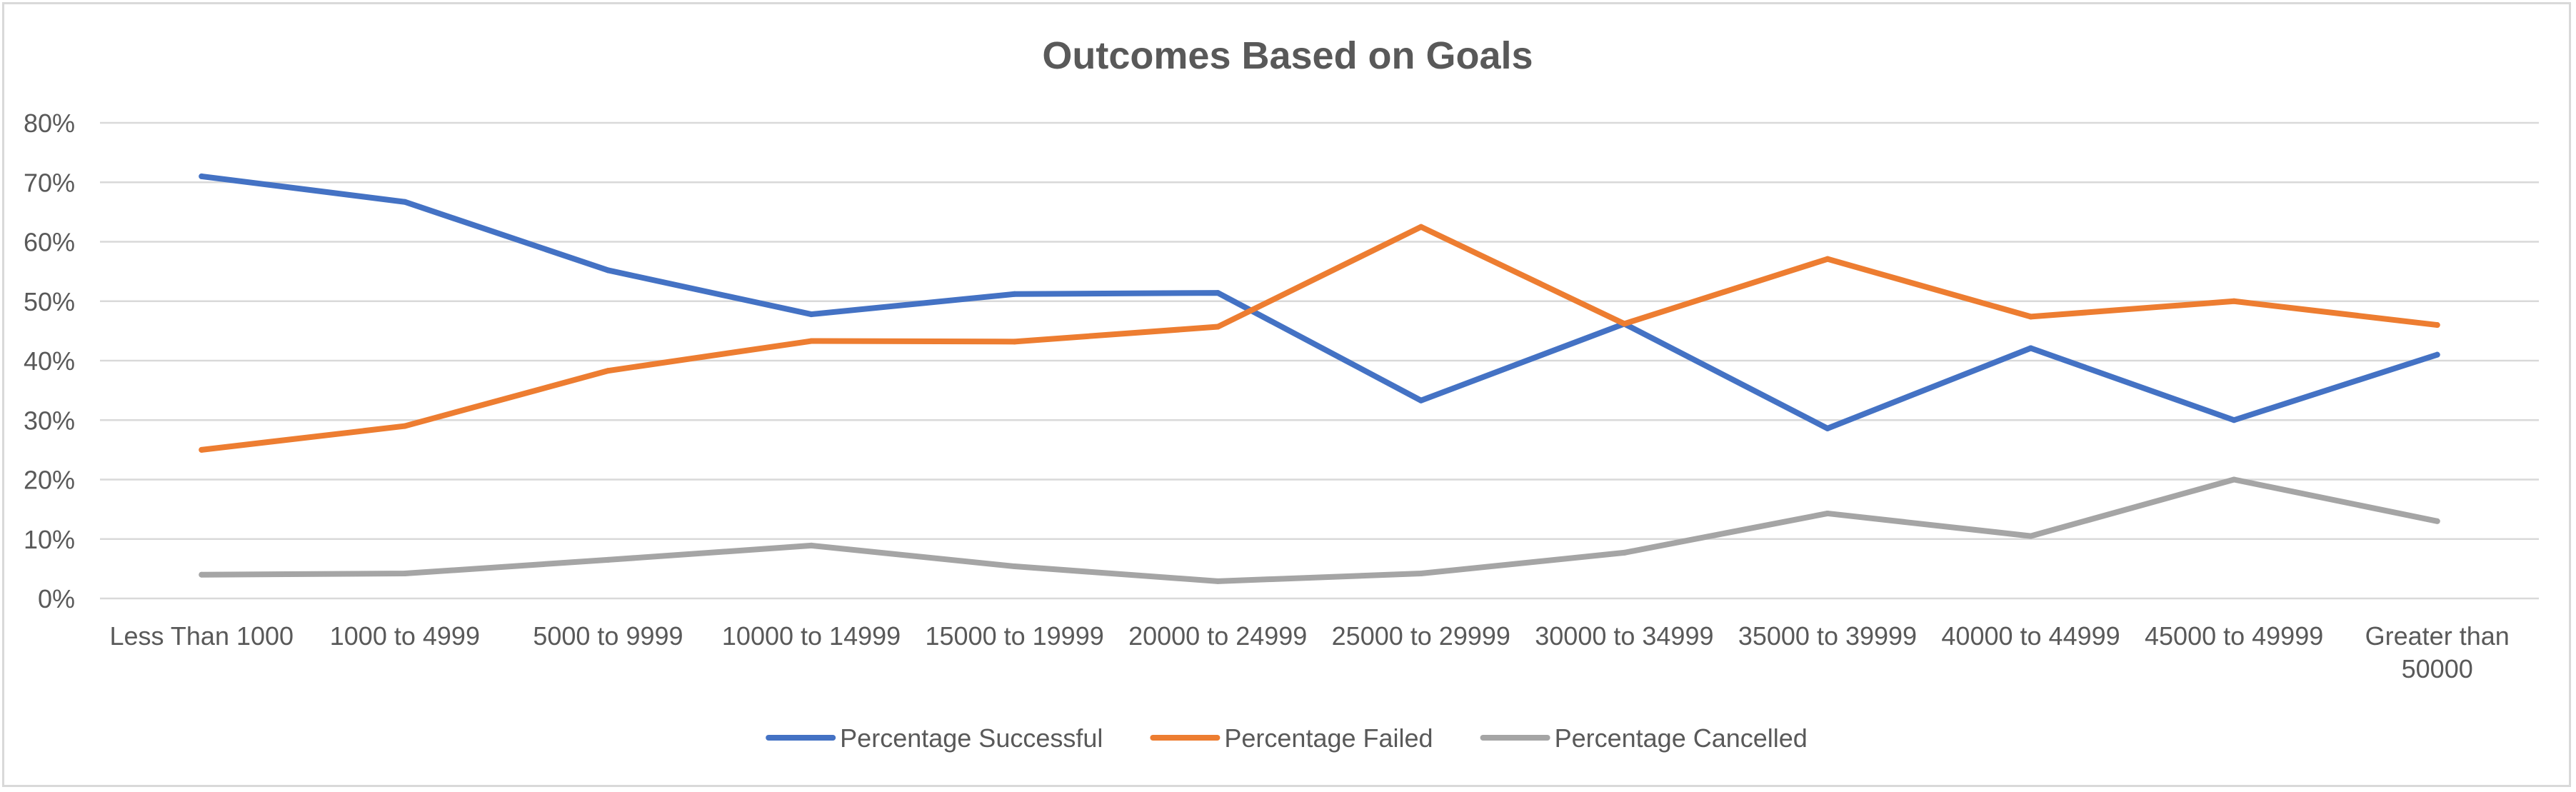 The height and width of the screenshot is (792, 2576). Describe the element at coordinates (811, 636) in the screenshot. I see `x-tick-label: 10000 to 14999` at that location.